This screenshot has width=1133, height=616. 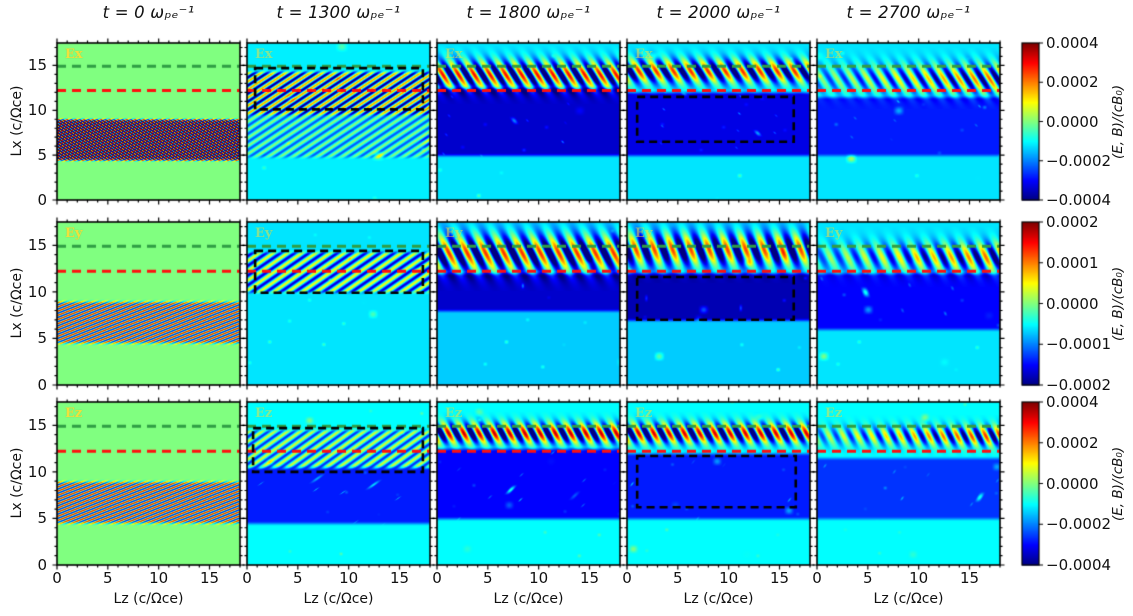 What do you see at coordinates (338, 12) in the screenshot?
I see `column-title-t1300: t = 1300 ωₚₑ⁻¹` at bounding box center [338, 12].